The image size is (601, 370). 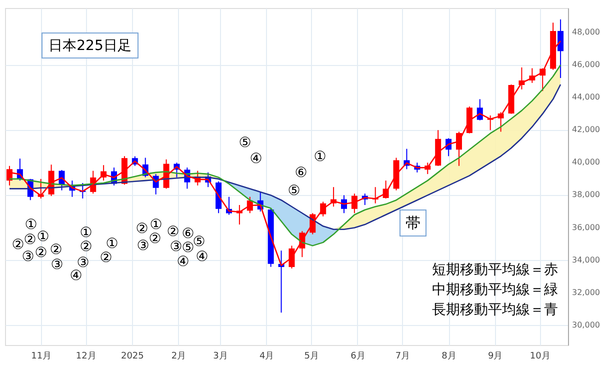 I want to click on x-tick-label: 12月, so click(x=86, y=357).